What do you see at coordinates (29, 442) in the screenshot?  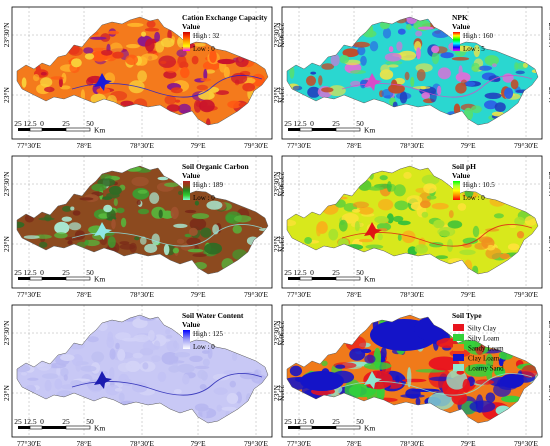 I see `longitude-label: 77°30'E` at bounding box center [29, 442].